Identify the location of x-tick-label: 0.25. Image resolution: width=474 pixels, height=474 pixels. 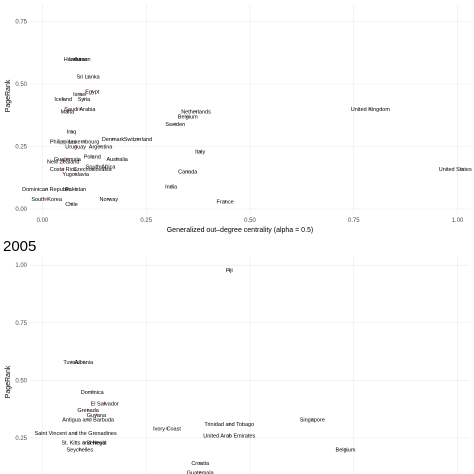
(146, 221).